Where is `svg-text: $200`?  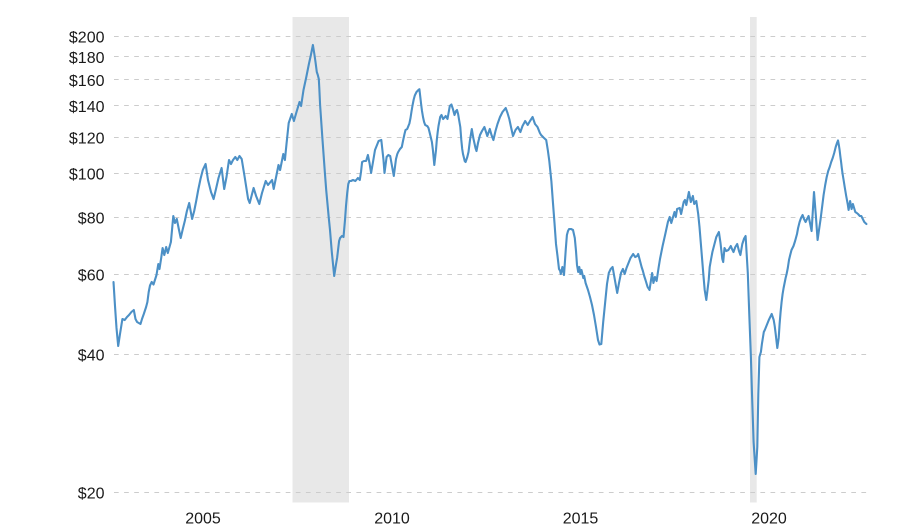
svg-text: $200 is located at coordinates (87, 37).